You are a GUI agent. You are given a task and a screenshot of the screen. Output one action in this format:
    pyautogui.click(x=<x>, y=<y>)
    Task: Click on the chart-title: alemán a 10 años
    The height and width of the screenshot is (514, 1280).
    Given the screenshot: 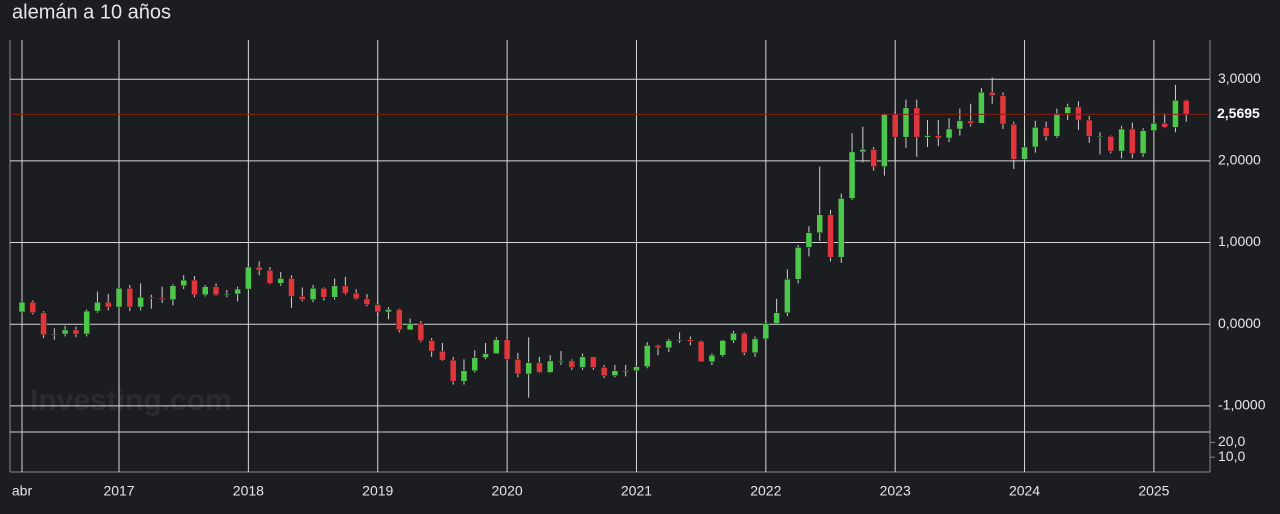 What is the action you would take?
    pyautogui.click(x=91, y=12)
    